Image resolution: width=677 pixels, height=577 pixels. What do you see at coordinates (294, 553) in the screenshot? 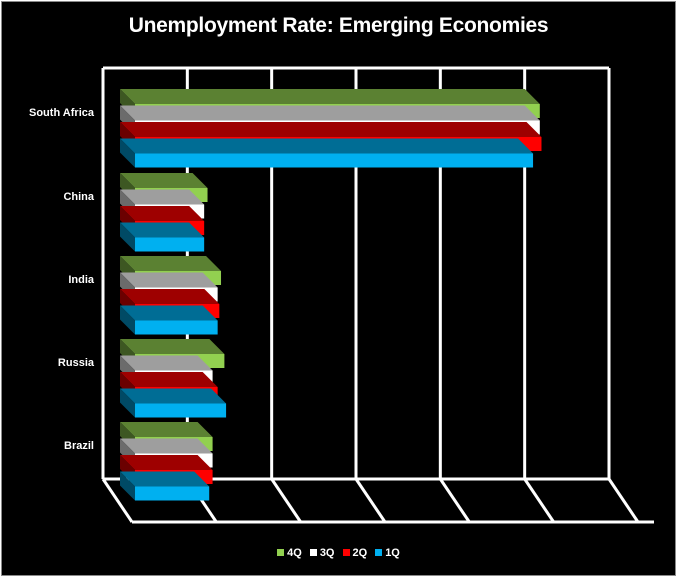
I see `legend-label: 4Q` at bounding box center [294, 553].